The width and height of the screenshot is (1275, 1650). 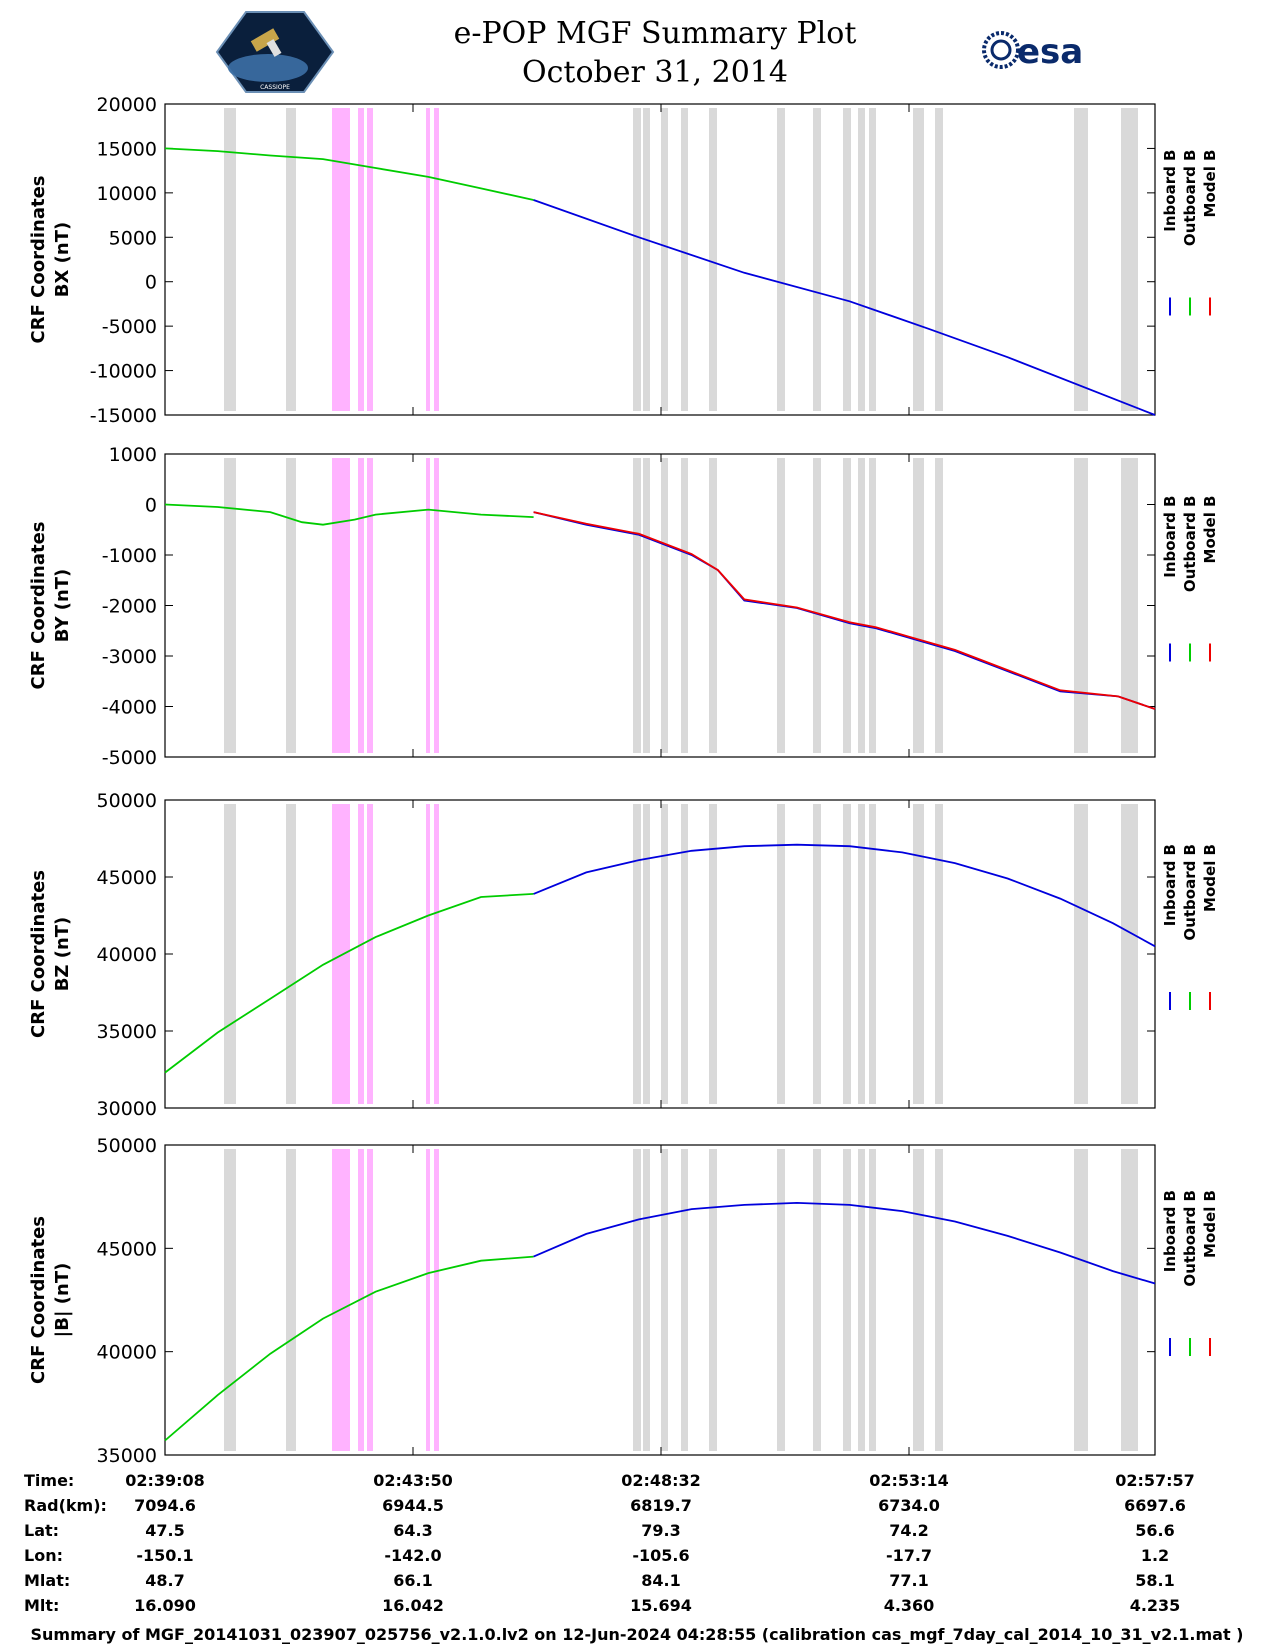 What do you see at coordinates (1155, 1605) in the screenshot?
I see `info-cell: 4.235` at bounding box center [1155, 1605].